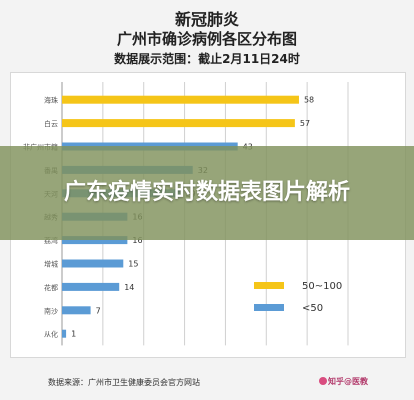 The width and height of the screenshot is (414, 400). What do you see at coordinates (124, 382) in the screenshot?
I see `data-source: 数据来源：广州市卫生健康委员会官方网站` at bounding box center [124, 382].